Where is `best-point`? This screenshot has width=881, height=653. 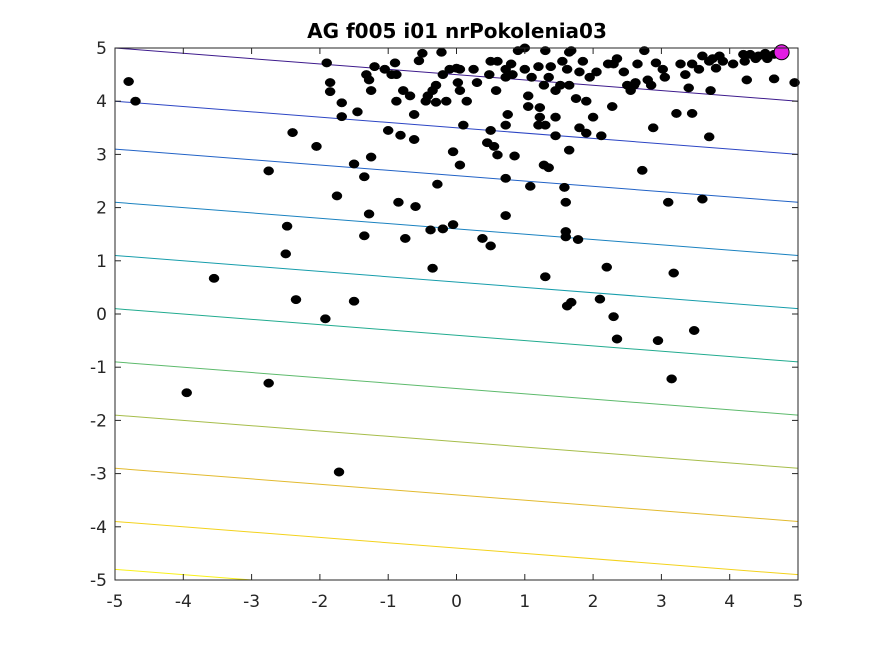 best-point is located at coordinates (781, 52).